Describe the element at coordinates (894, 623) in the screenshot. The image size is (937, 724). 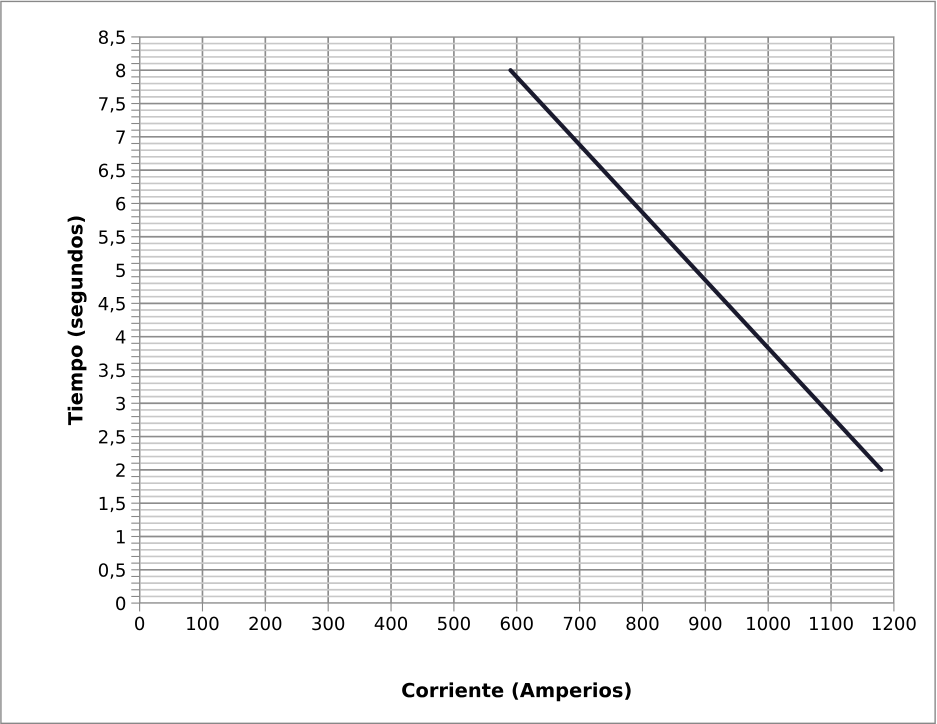
I see `x-tick-label: 1200` at that location.